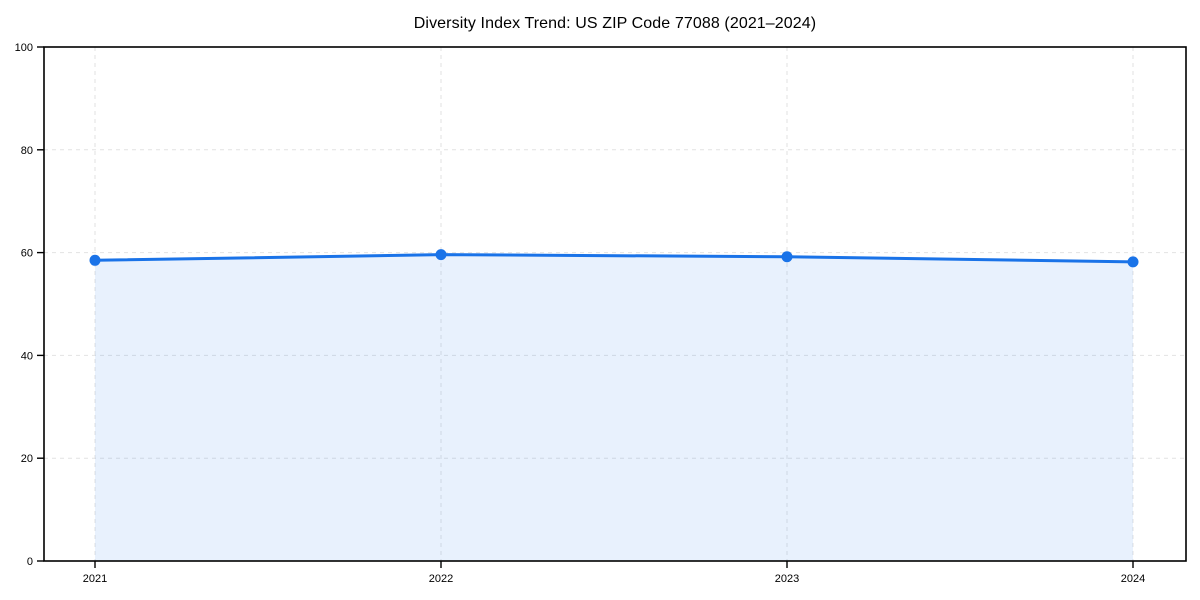 The image size is (1200, 600). Describe the element at coordinates (1133, 262) in the screenshot. I see `data-point-2024` at that location.